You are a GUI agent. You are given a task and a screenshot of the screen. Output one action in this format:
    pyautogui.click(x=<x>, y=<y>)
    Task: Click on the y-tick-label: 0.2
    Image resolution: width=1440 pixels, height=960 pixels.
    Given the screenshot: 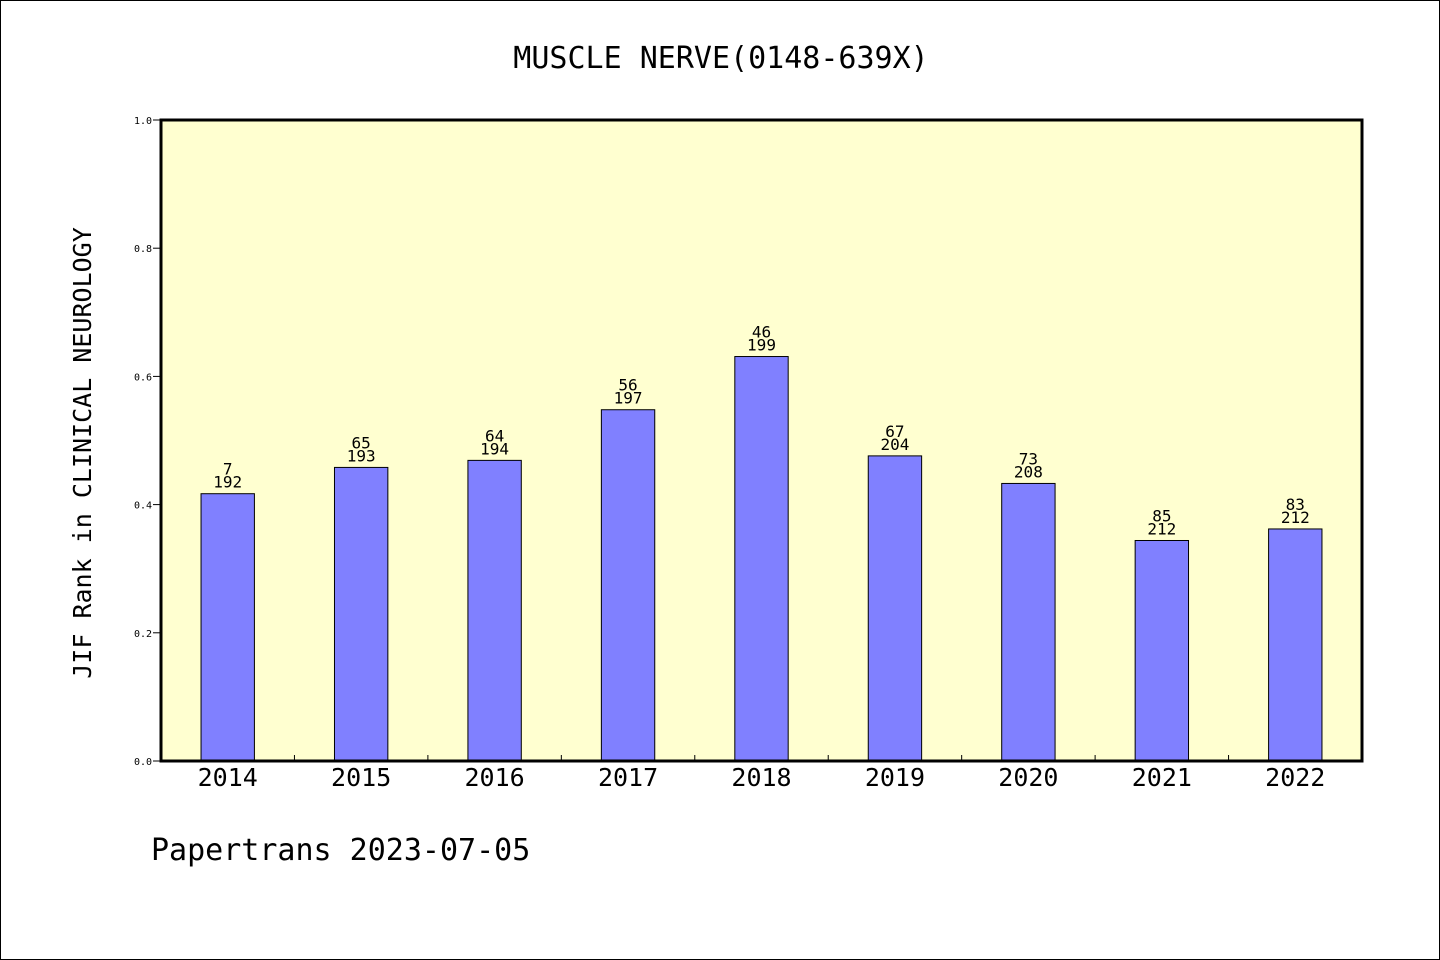 What is the action you would take?
    pyautogui.click(x=143, y=634)
    